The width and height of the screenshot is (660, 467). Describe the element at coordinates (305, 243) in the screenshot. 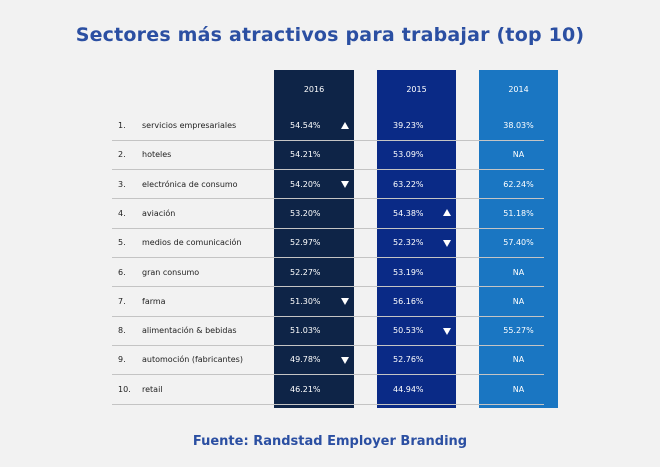

I see `cell-2016: 52.97%` at that location.